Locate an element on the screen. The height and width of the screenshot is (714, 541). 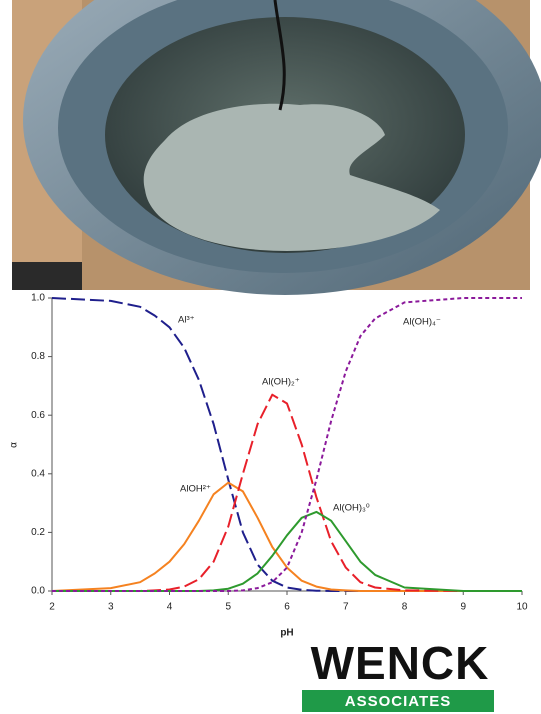
x-tick-label: 3 is located at coordinates (111, 607).